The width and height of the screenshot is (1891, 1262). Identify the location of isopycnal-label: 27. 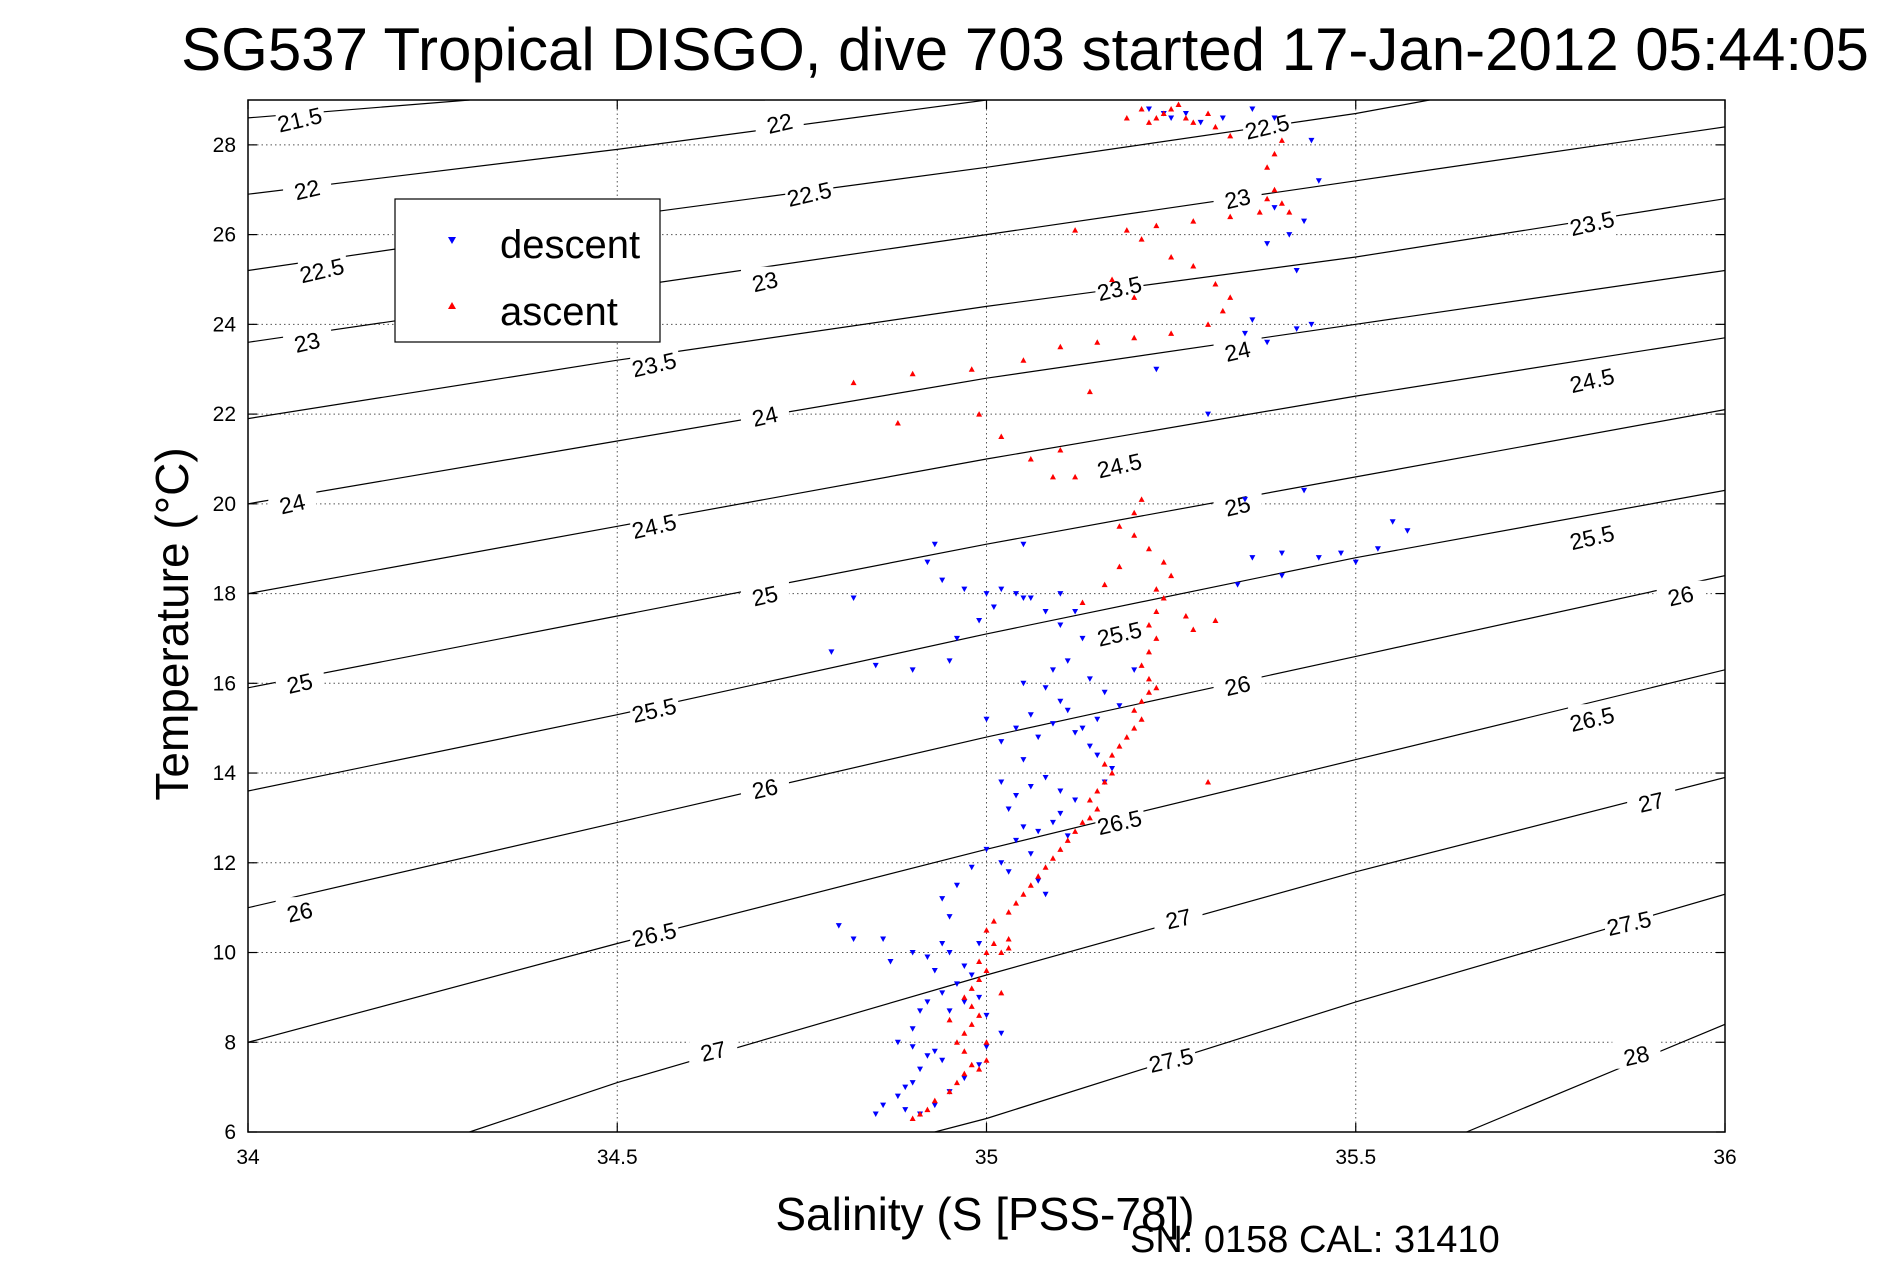
(1178, 918).